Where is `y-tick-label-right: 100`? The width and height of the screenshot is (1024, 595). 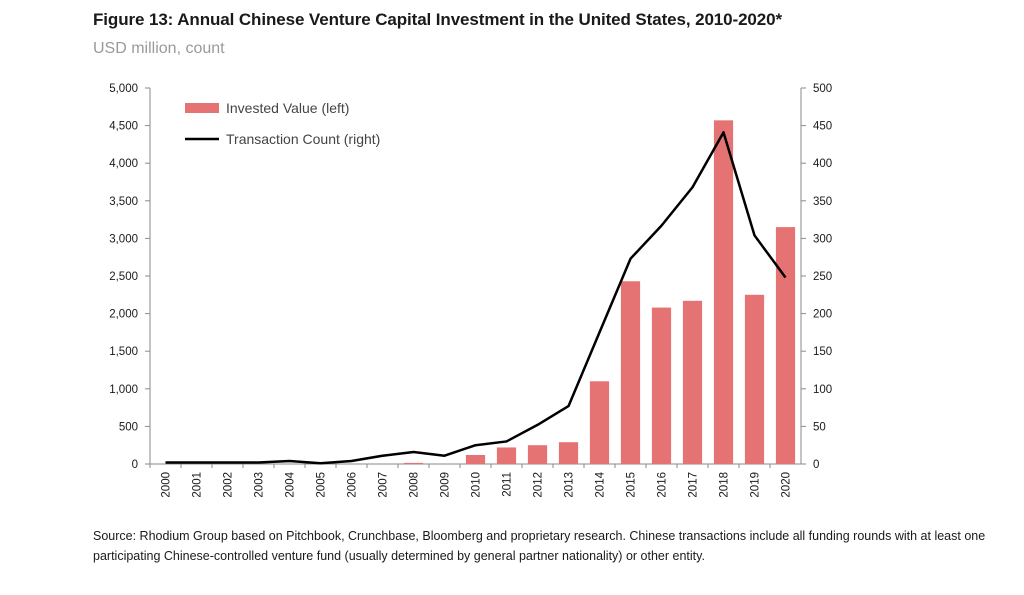
y-tick-label-right: 100 is located at coordinates (822, 390).